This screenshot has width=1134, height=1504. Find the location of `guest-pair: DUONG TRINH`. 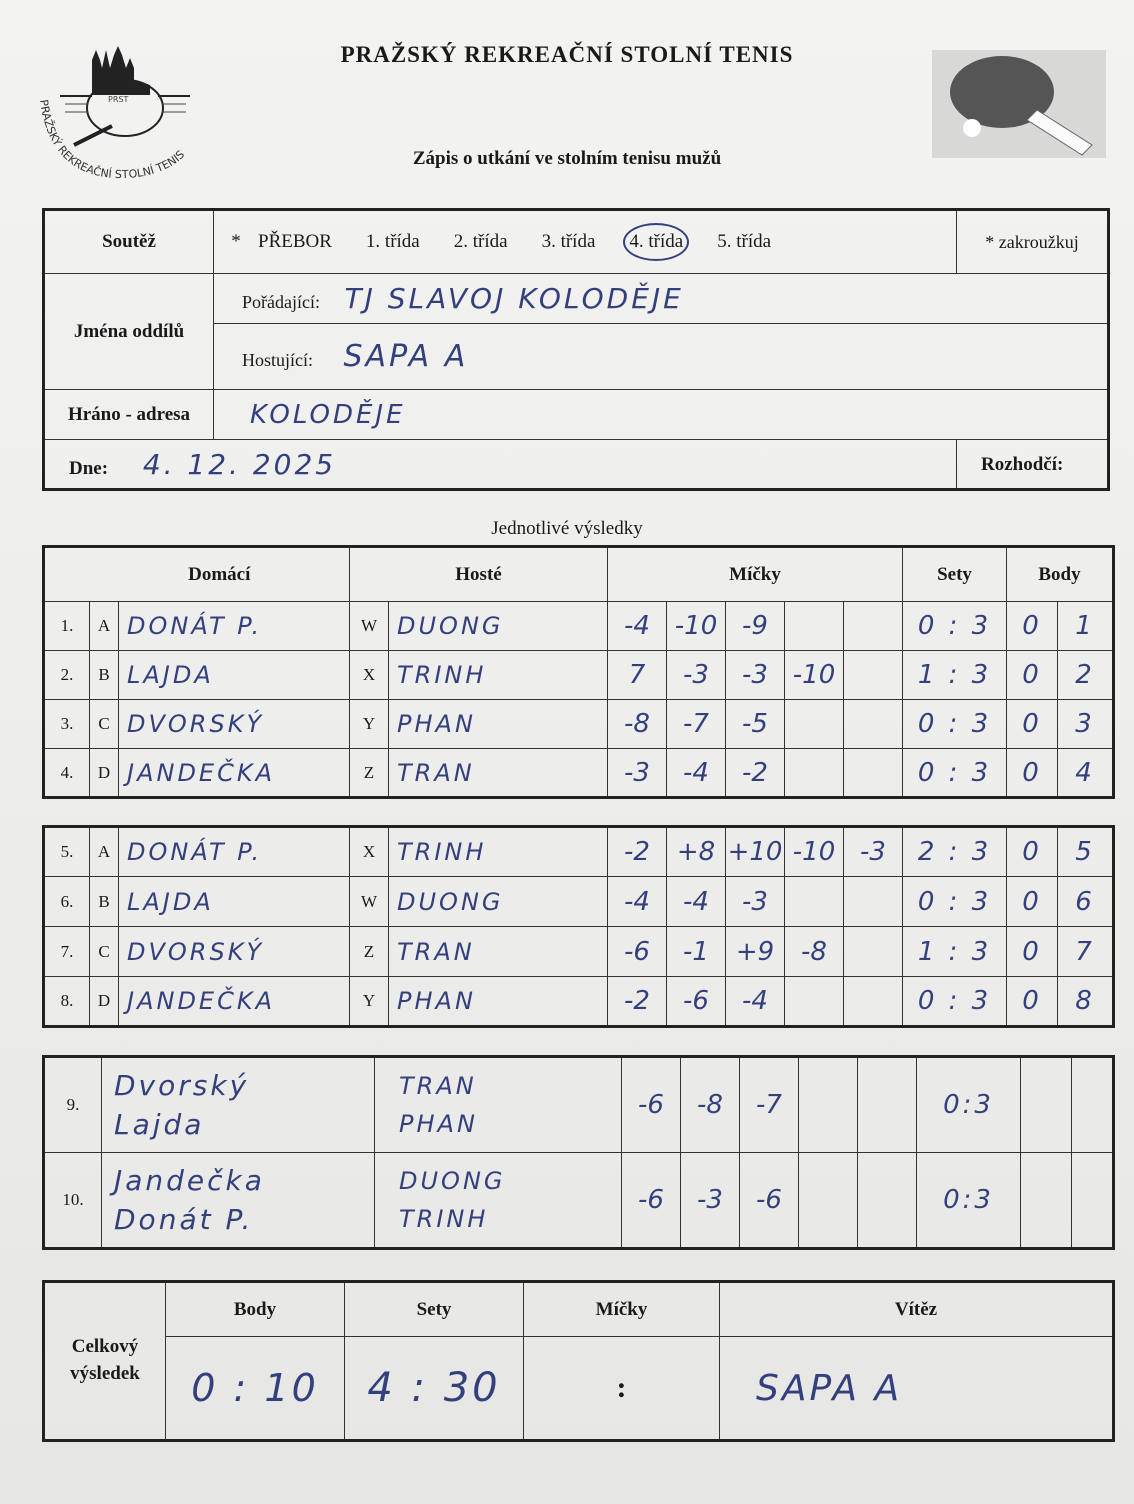

guest-pair: DUONG TRINH is located at coordinates (498, 1200).